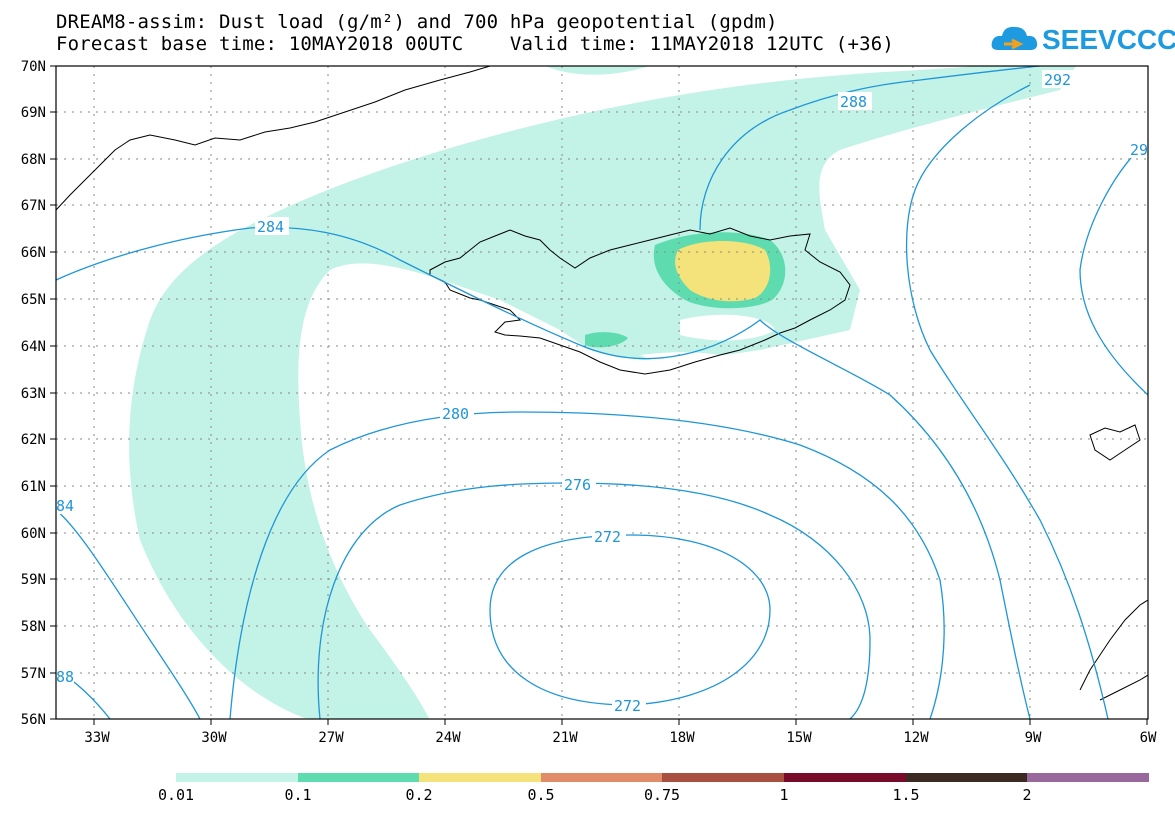 Image resolution: width=1175 pixels, height=815 pixels. What do you see at coordinates (783, 795) in the screenshot?
I see `colorbar-label: 1` at bounding box center [783, 795].